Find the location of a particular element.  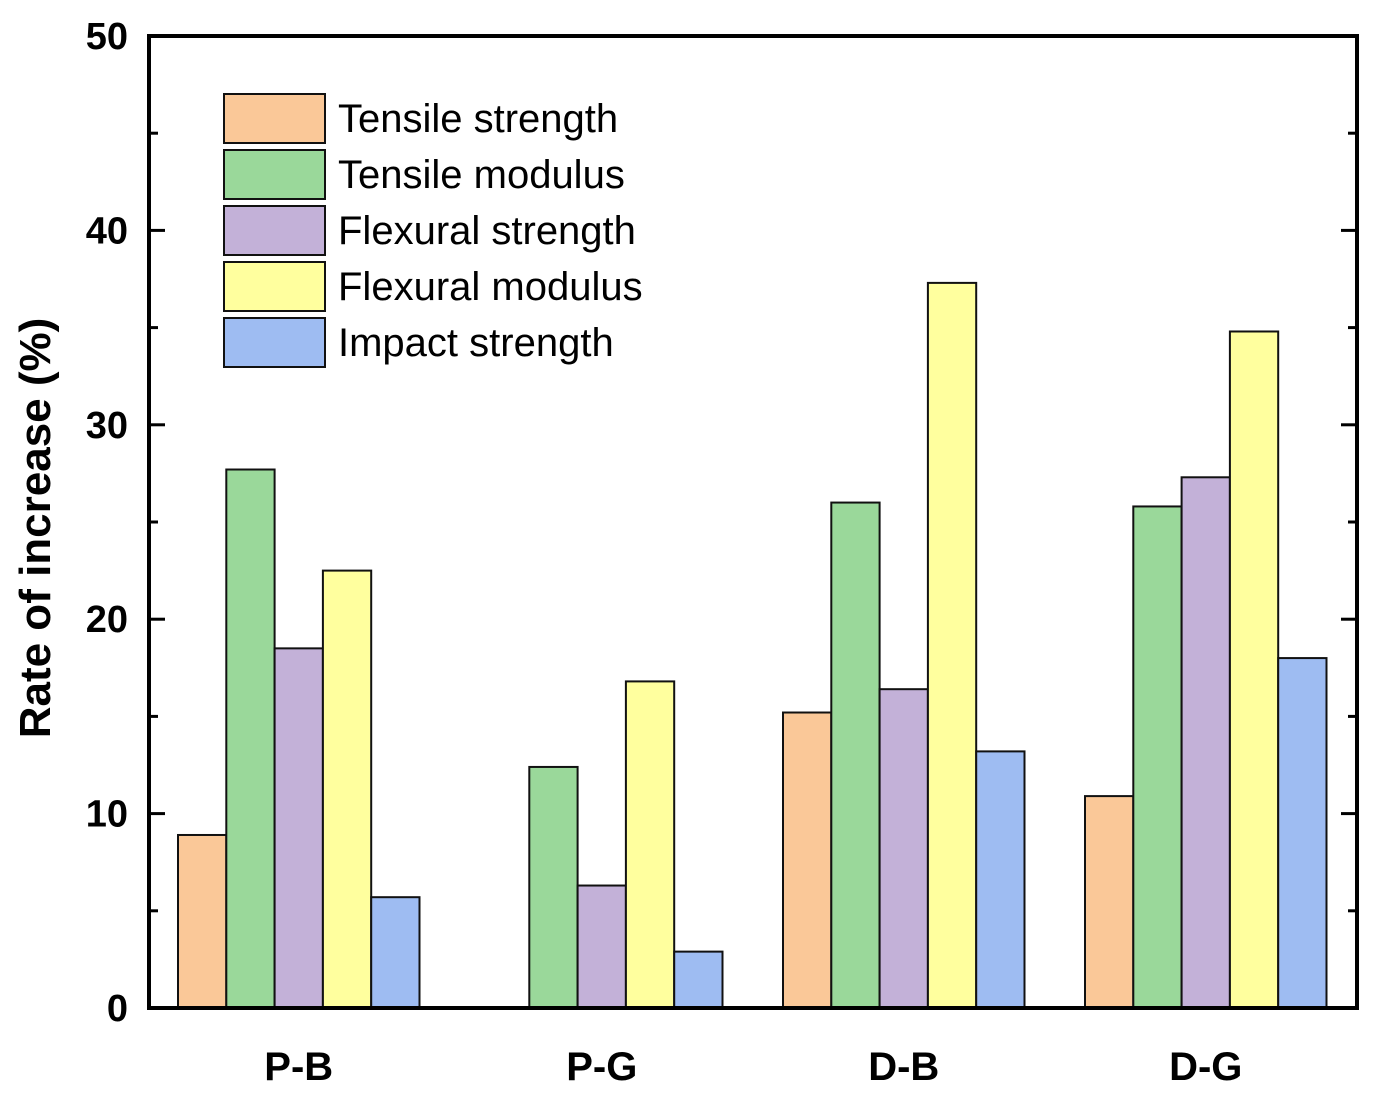

bar-tensile-modulus-p-g is located at coordinates (553, 887).